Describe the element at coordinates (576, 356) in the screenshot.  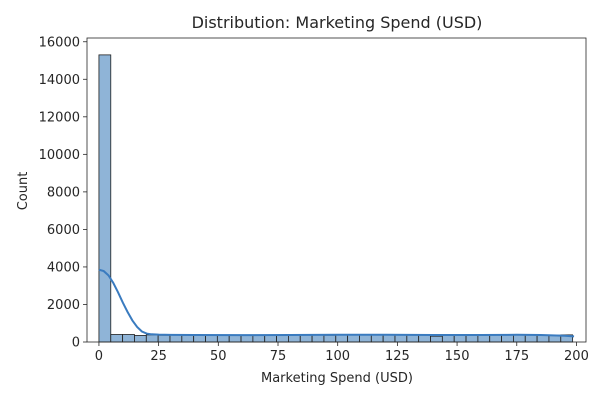
I see `x-tick-label: 200` at that location.